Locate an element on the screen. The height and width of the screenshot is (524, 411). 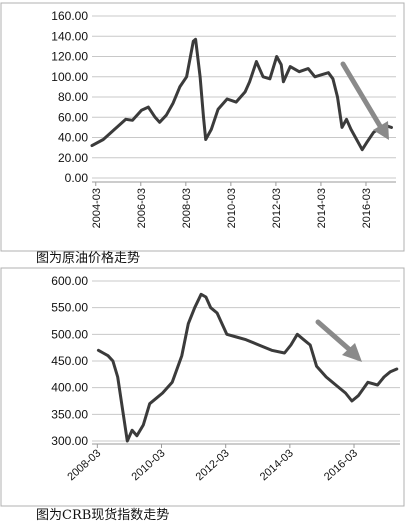
crb-x-tick-label: 2014-03 is located at coordinates (277, 465).